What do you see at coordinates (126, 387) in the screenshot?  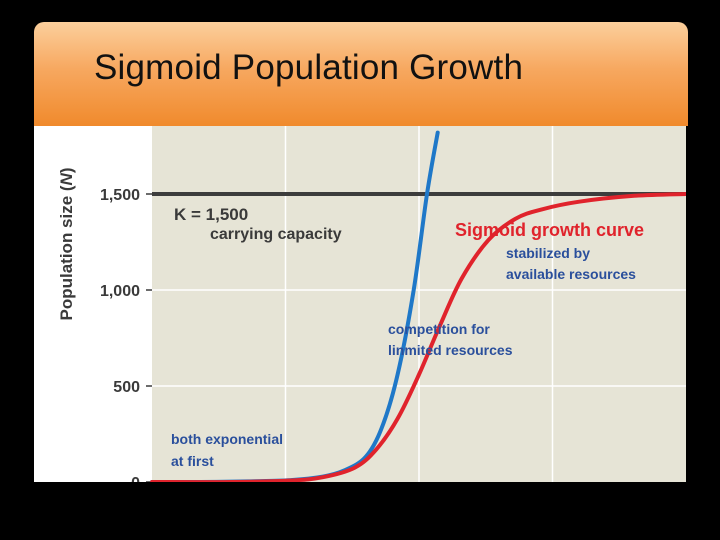 I see `y-tick-label: 500` at bounding box center [126, 387].